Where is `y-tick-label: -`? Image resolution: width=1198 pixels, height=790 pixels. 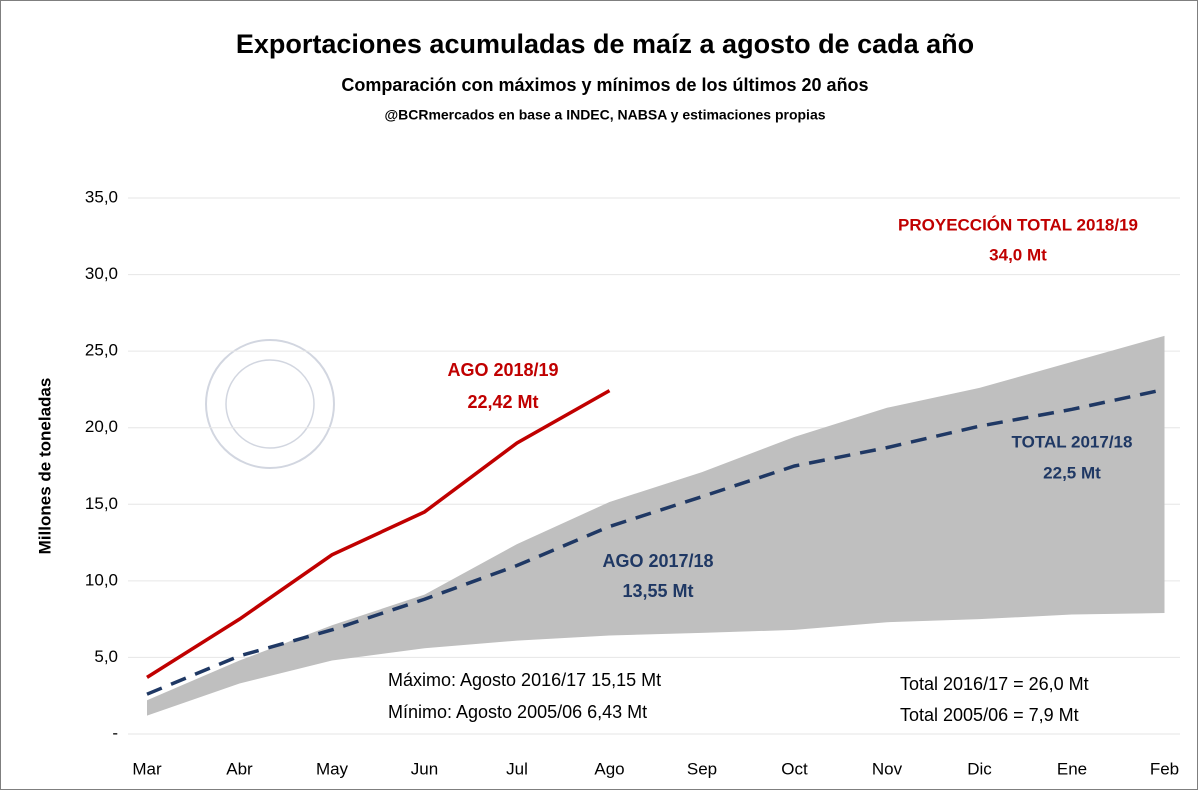
y-tick-label: - is located at coordinates (115, 732).